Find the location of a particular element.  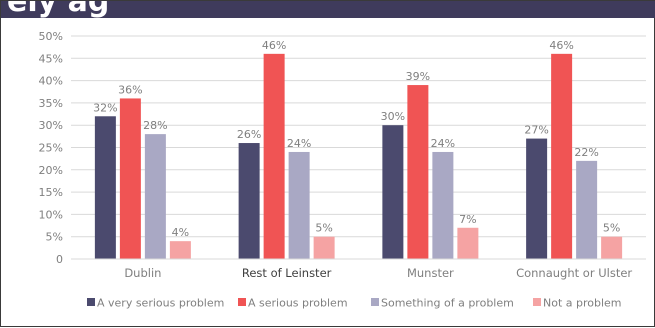

y-tick-label: 15% is located at coordinates (51, 192).